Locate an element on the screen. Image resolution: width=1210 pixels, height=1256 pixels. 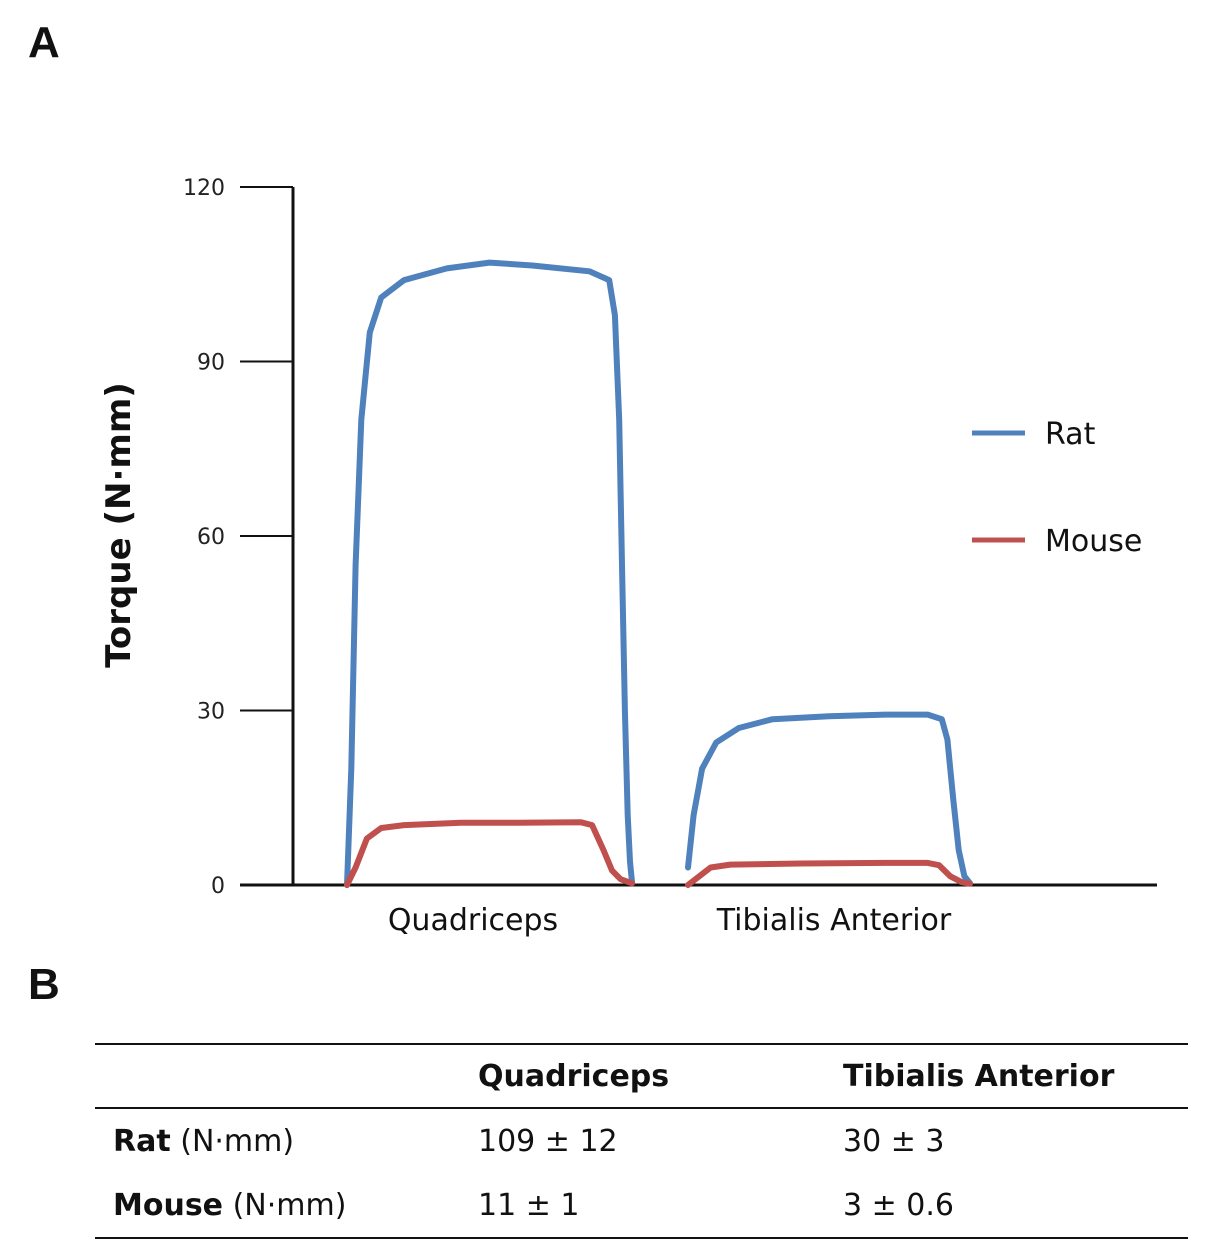
legend: Rat Mouse is located at coordinates (1057, 488).